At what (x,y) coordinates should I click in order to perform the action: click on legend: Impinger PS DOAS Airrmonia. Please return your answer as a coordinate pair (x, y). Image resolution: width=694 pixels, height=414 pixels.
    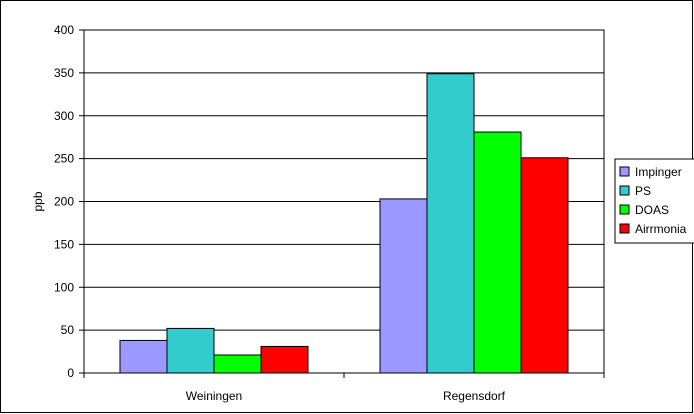
    Looking at the image, I should click on (654, 201).